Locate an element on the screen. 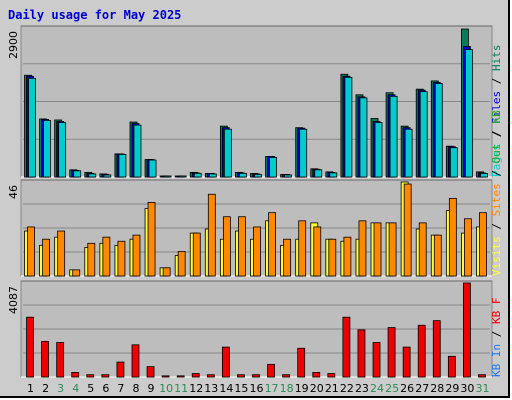  day-label: 4 is located at coordinates (75, 388).